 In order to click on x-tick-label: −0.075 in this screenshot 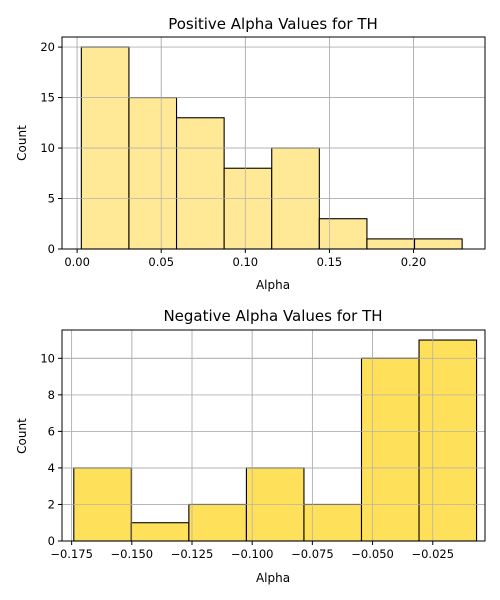, I will do `click(312, 554)`.